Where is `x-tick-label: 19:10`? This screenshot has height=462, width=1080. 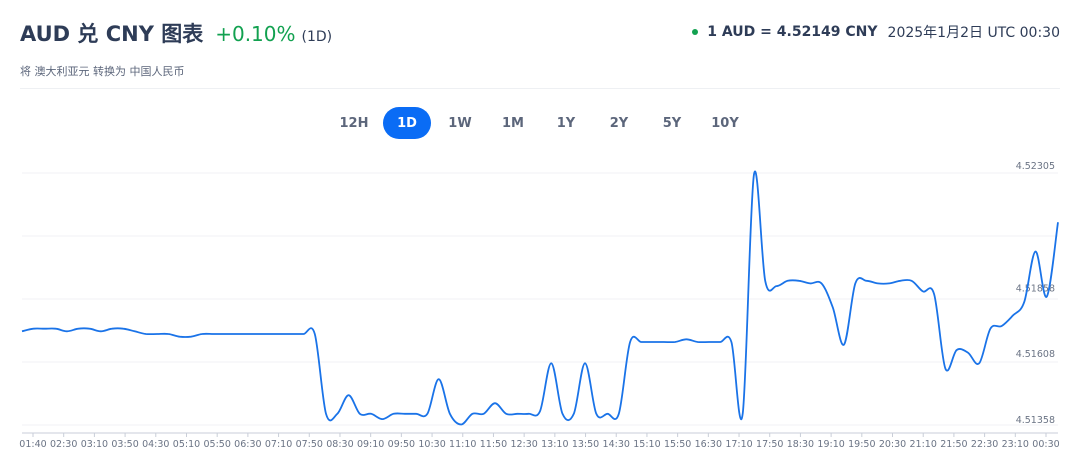 x-tick-label: 19:10 is located at coordinates (830, 444).